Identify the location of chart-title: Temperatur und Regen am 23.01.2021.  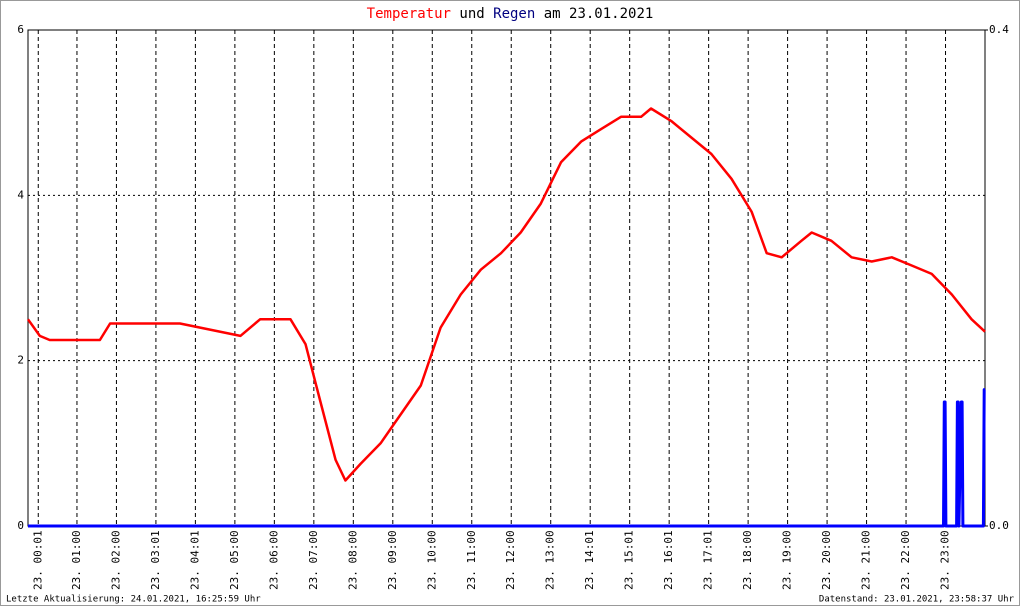
(510, 14).